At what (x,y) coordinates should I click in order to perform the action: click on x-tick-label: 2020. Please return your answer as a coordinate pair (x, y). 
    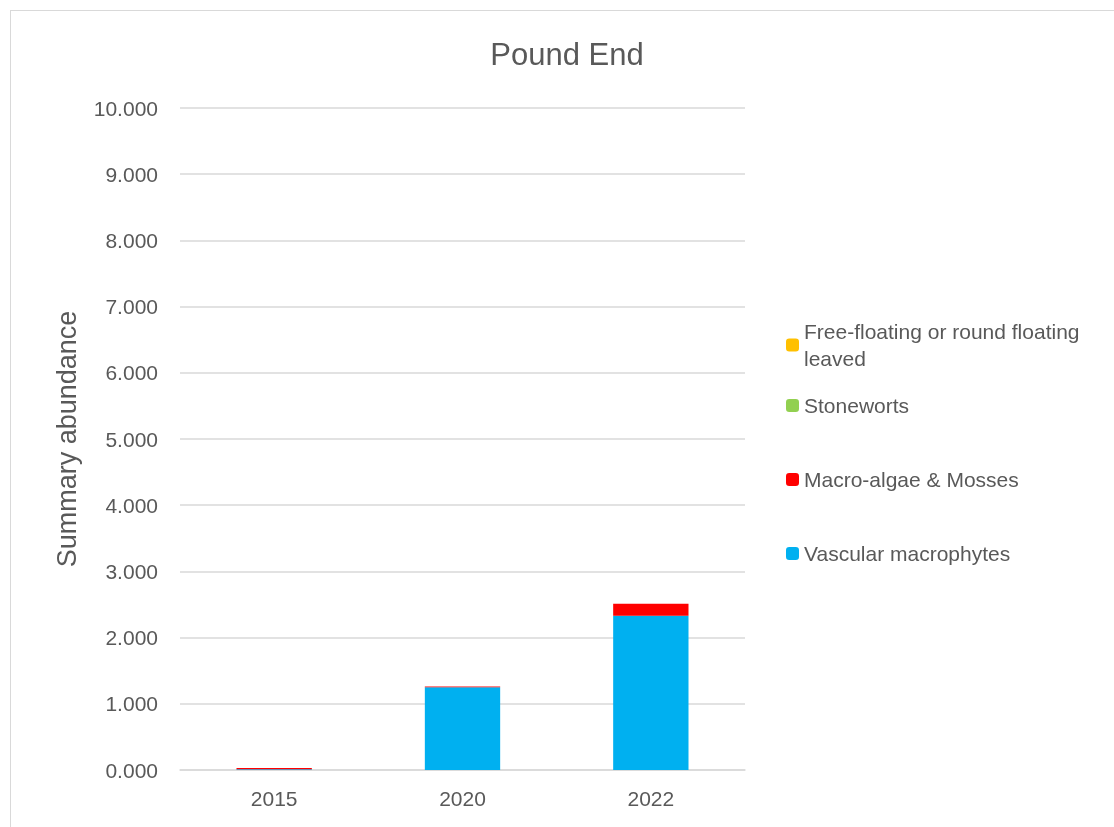
    Looking at the image, I should click on (462, 798).